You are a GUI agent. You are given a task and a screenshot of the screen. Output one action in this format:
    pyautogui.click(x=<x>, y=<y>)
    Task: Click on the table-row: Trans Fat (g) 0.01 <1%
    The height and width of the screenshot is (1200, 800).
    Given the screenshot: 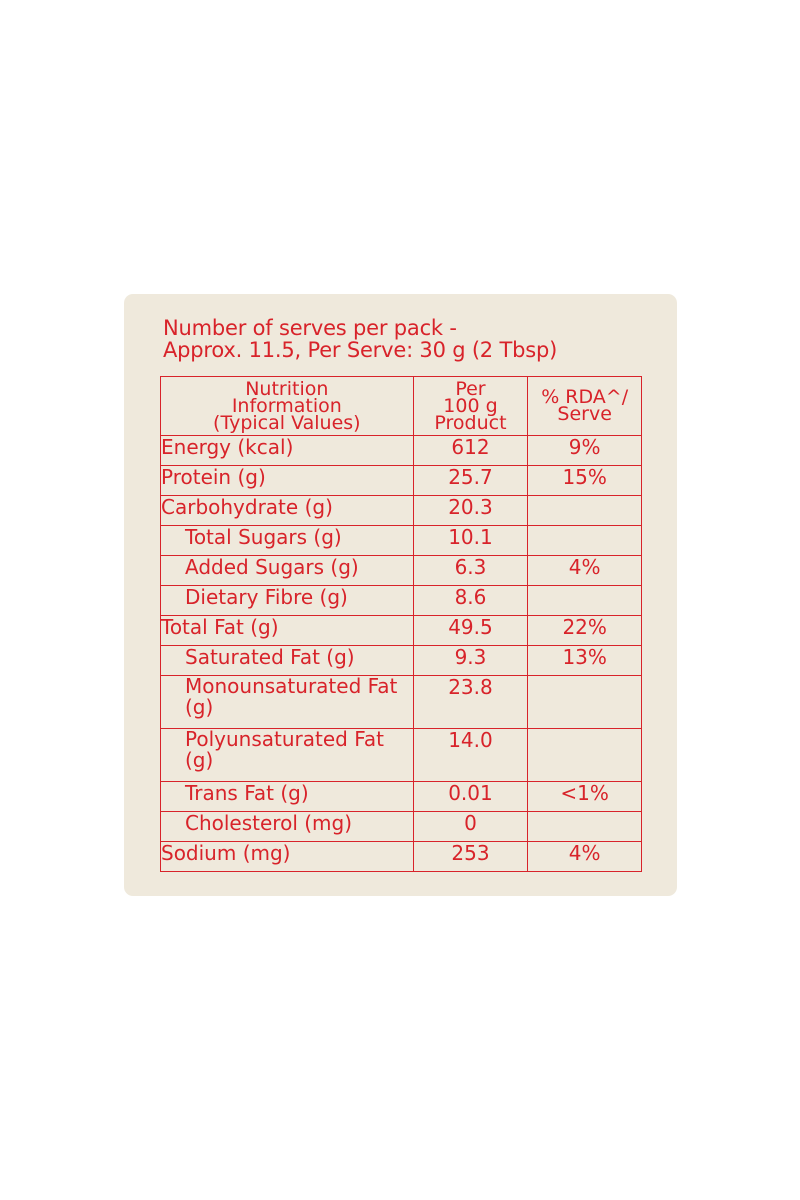 What is the action you would take?
    pyautogui.click(x=401, y=796)
    